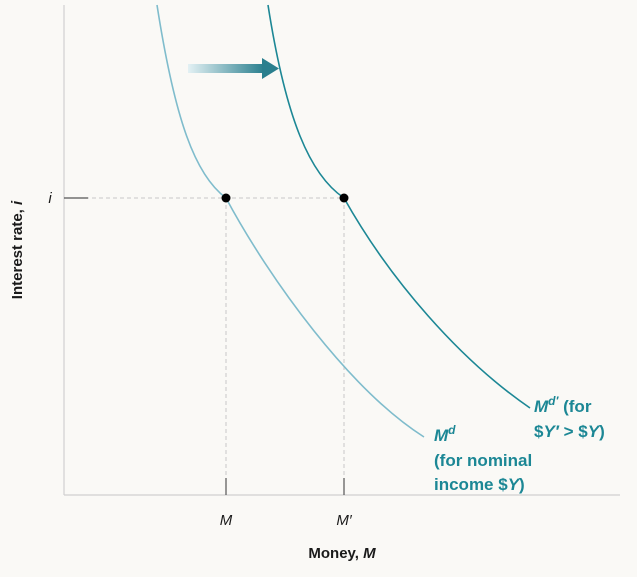 Image resolution: width=637 pixels, height=577 pixels. I want to click on svg-text: income $Y), so click(479, 484).